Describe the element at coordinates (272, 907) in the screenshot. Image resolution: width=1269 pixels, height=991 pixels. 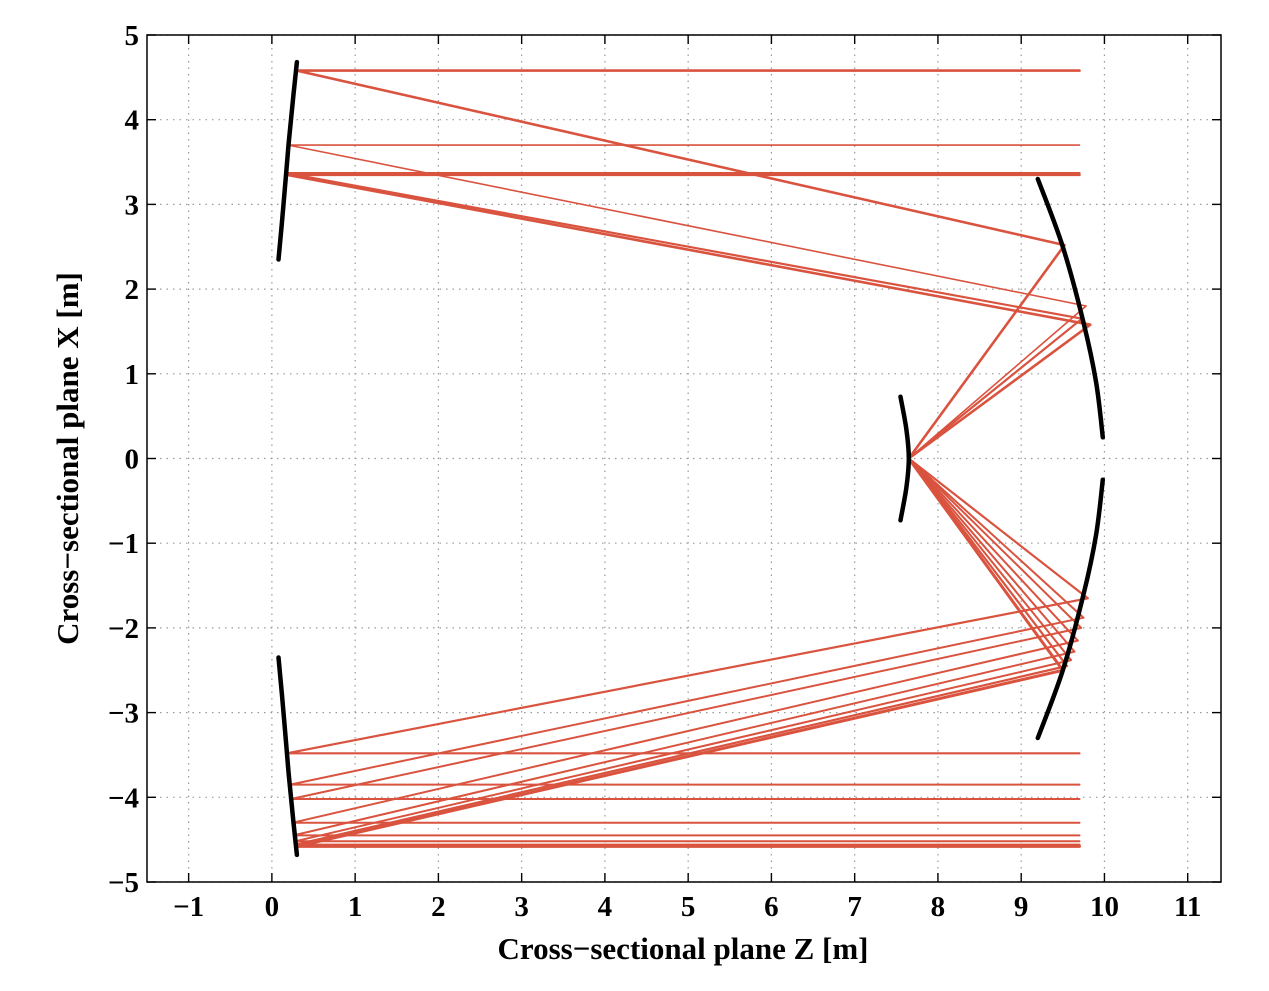
I see `x-tick-label: 0` at that location.